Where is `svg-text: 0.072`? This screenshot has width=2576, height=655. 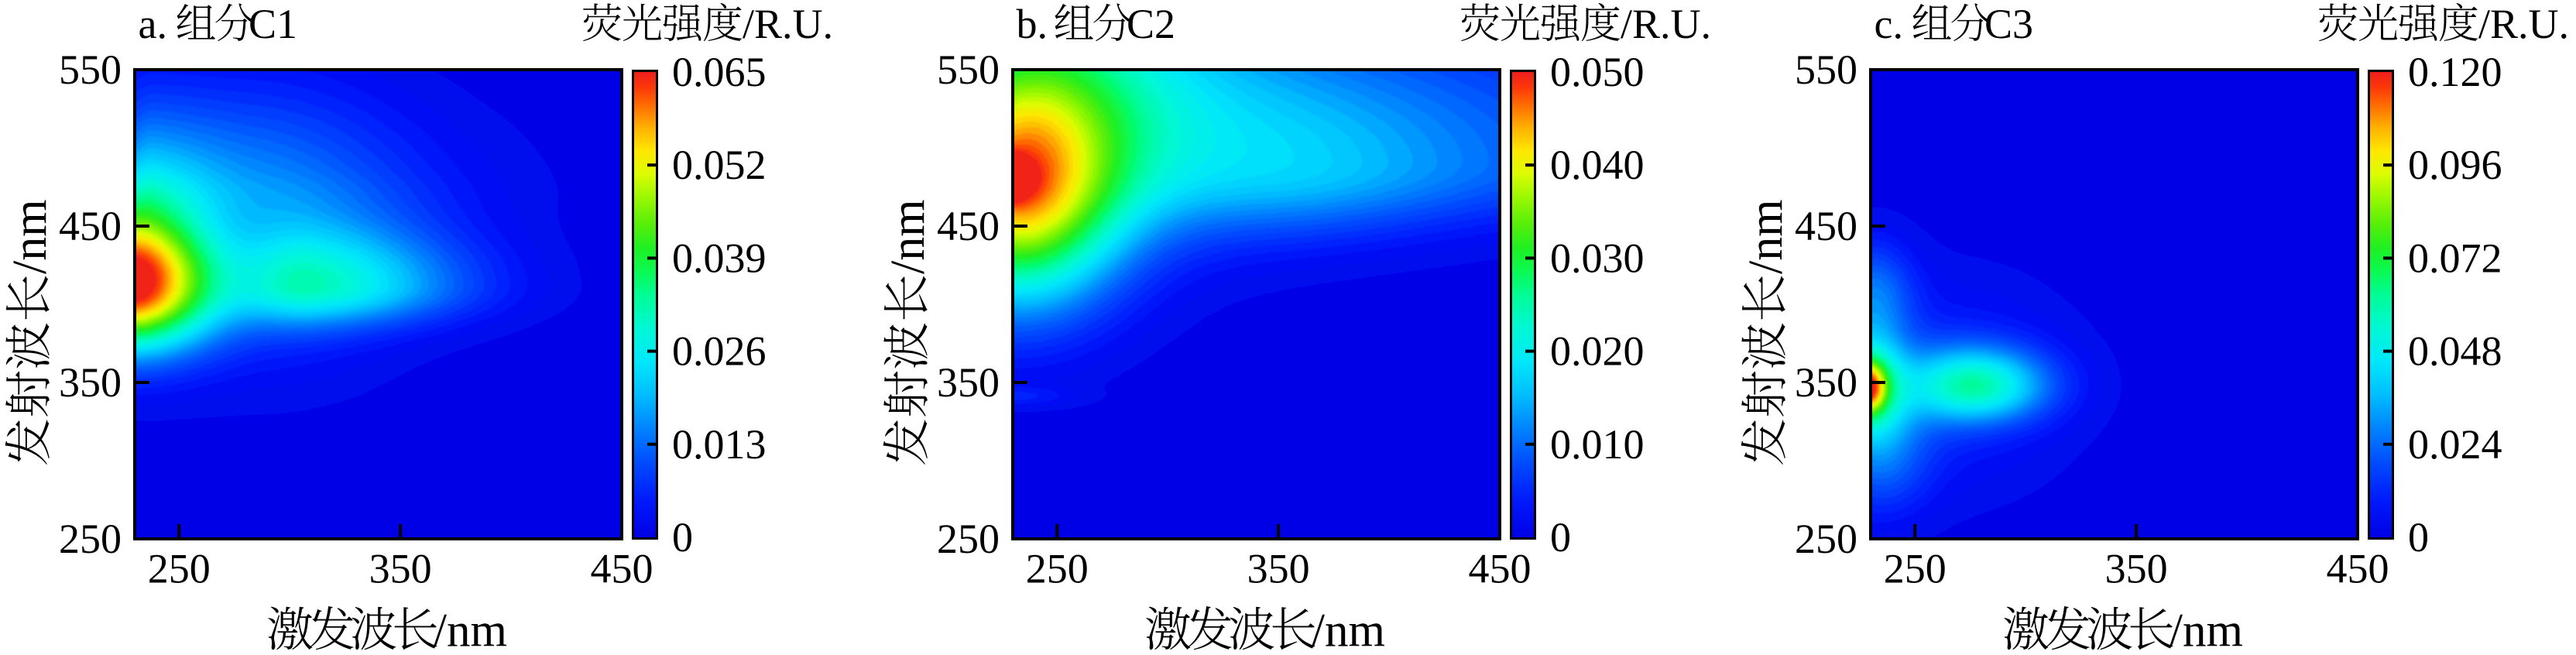
svg-text: 0.072 is located at coordinates (2455, 258).